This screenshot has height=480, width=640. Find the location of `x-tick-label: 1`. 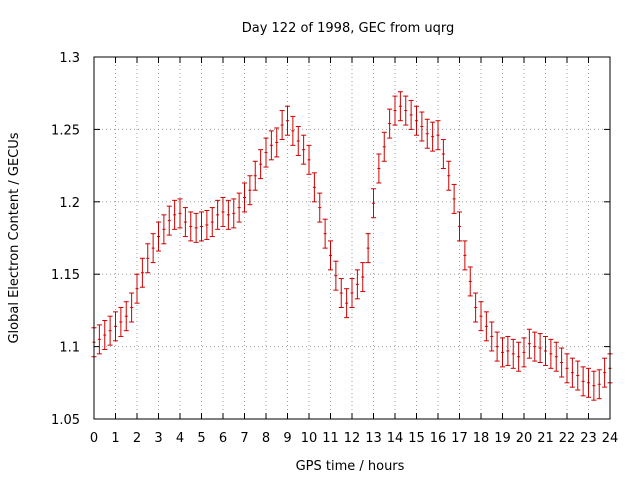

x-tick-label: 1 is located at coordinates (115, 438).